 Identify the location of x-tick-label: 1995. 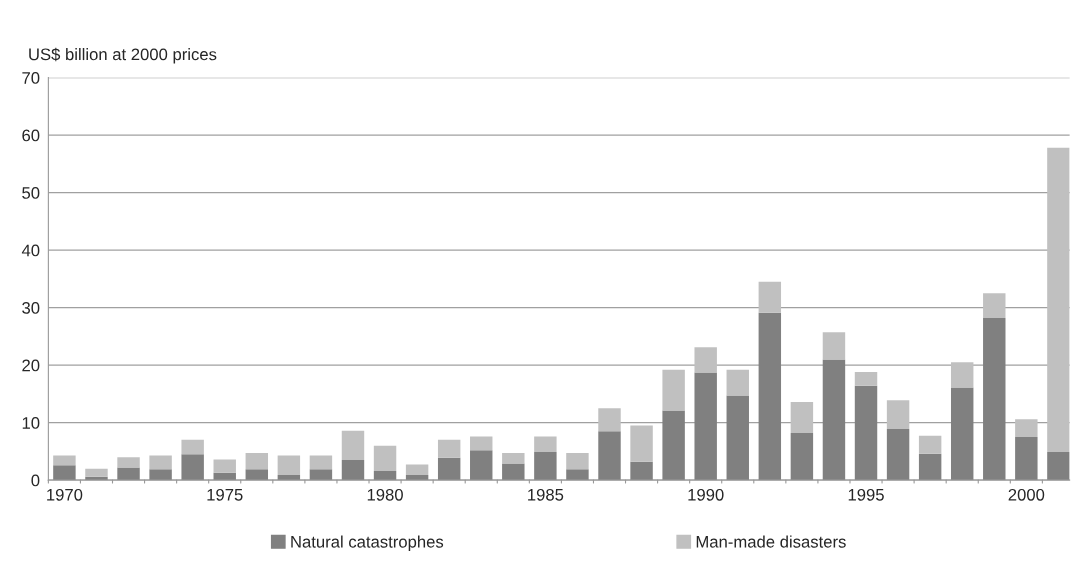
(866, 494).